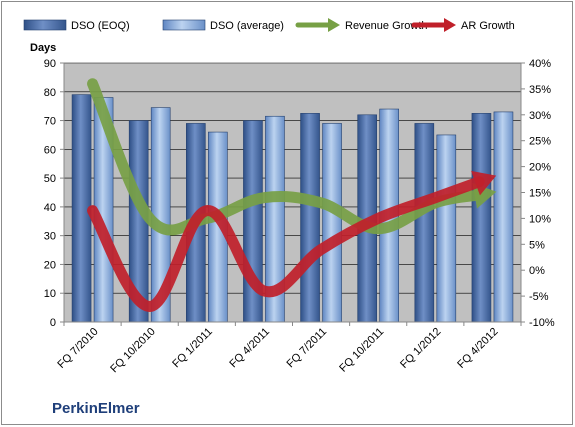 This screenshot has height=427, width=575. Describe the element at coordinates (540, 90) in the screenshot. I see `y2-tick-label: 35%` at that location.